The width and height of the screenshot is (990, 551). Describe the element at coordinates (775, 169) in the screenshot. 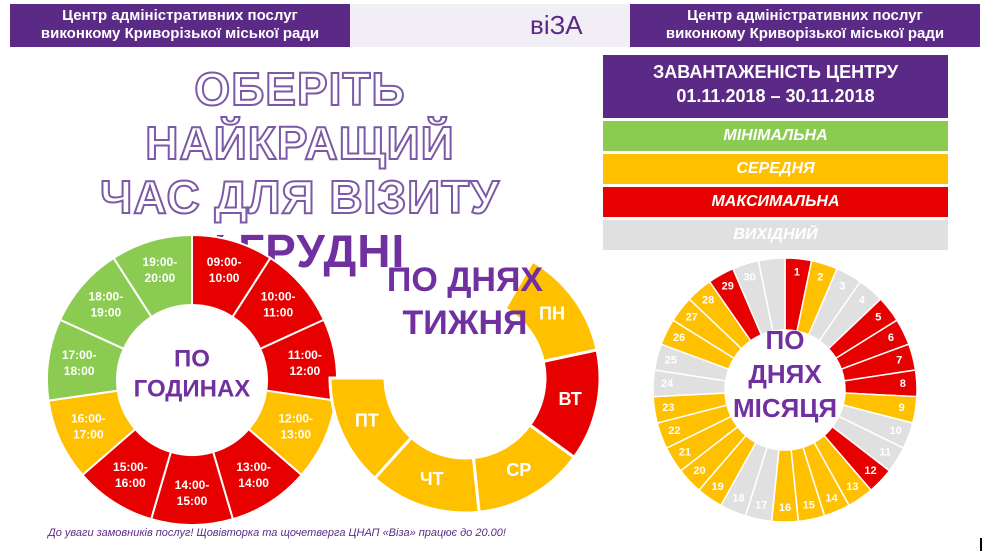

I see `legend-row-mid: СЕРЕДНЯ` at that location.